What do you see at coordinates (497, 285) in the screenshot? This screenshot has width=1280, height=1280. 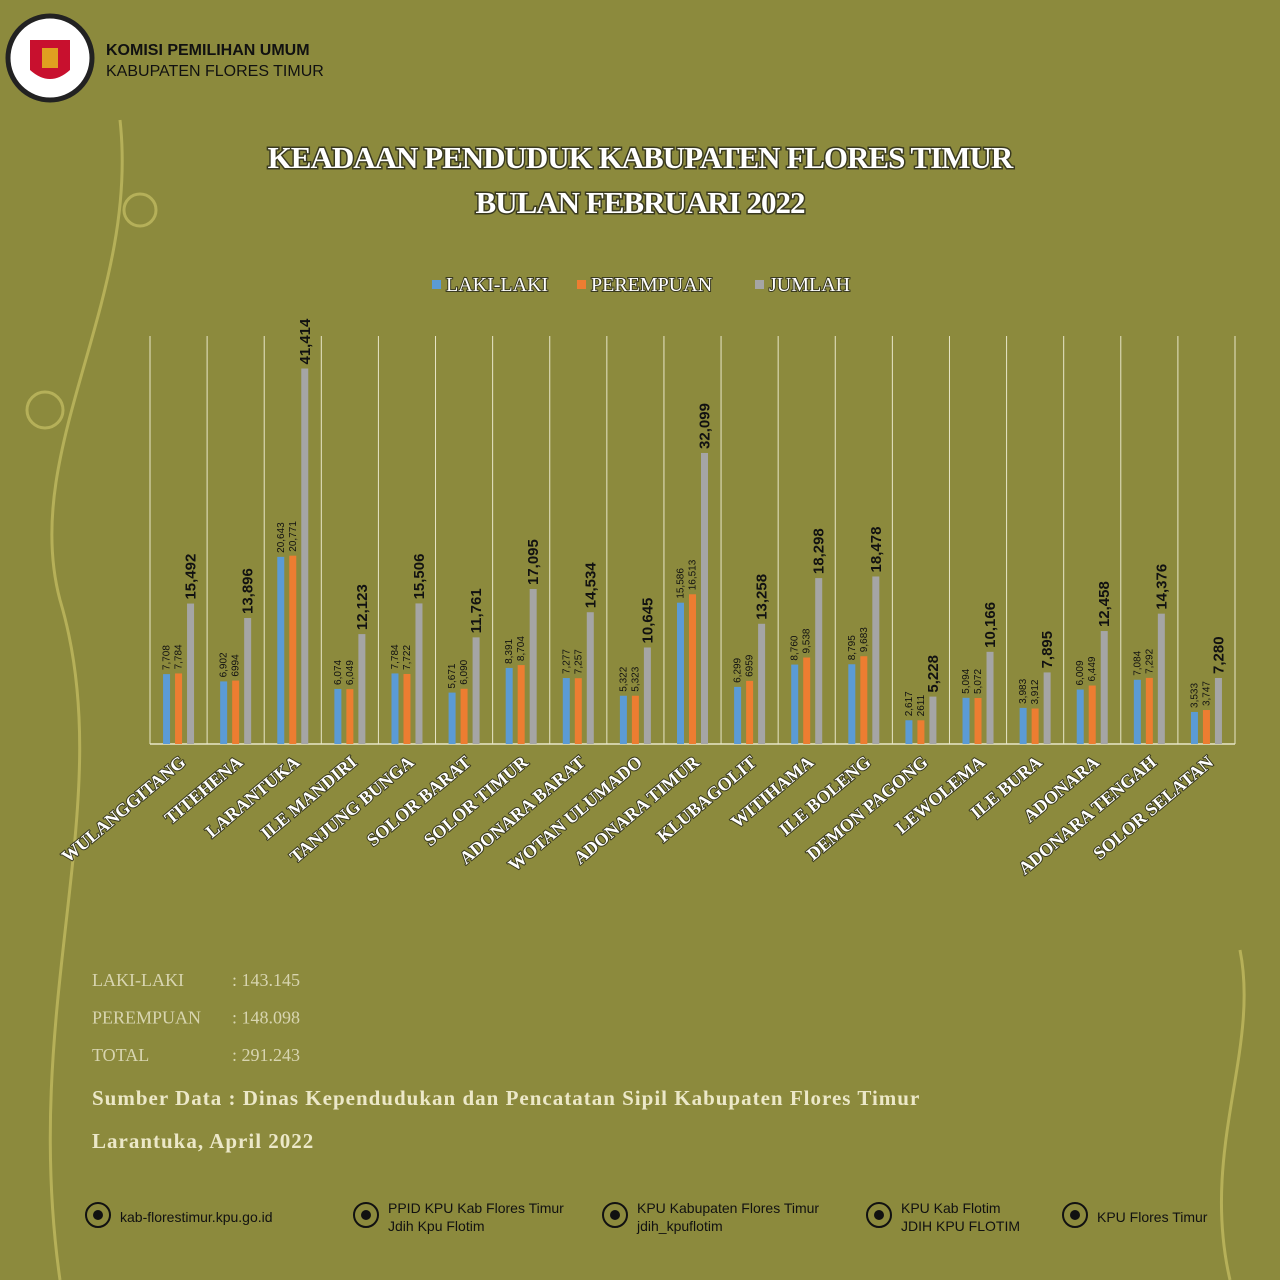 I see `legend-label: LAKI-LAKI` at bounding box center [497, 285].